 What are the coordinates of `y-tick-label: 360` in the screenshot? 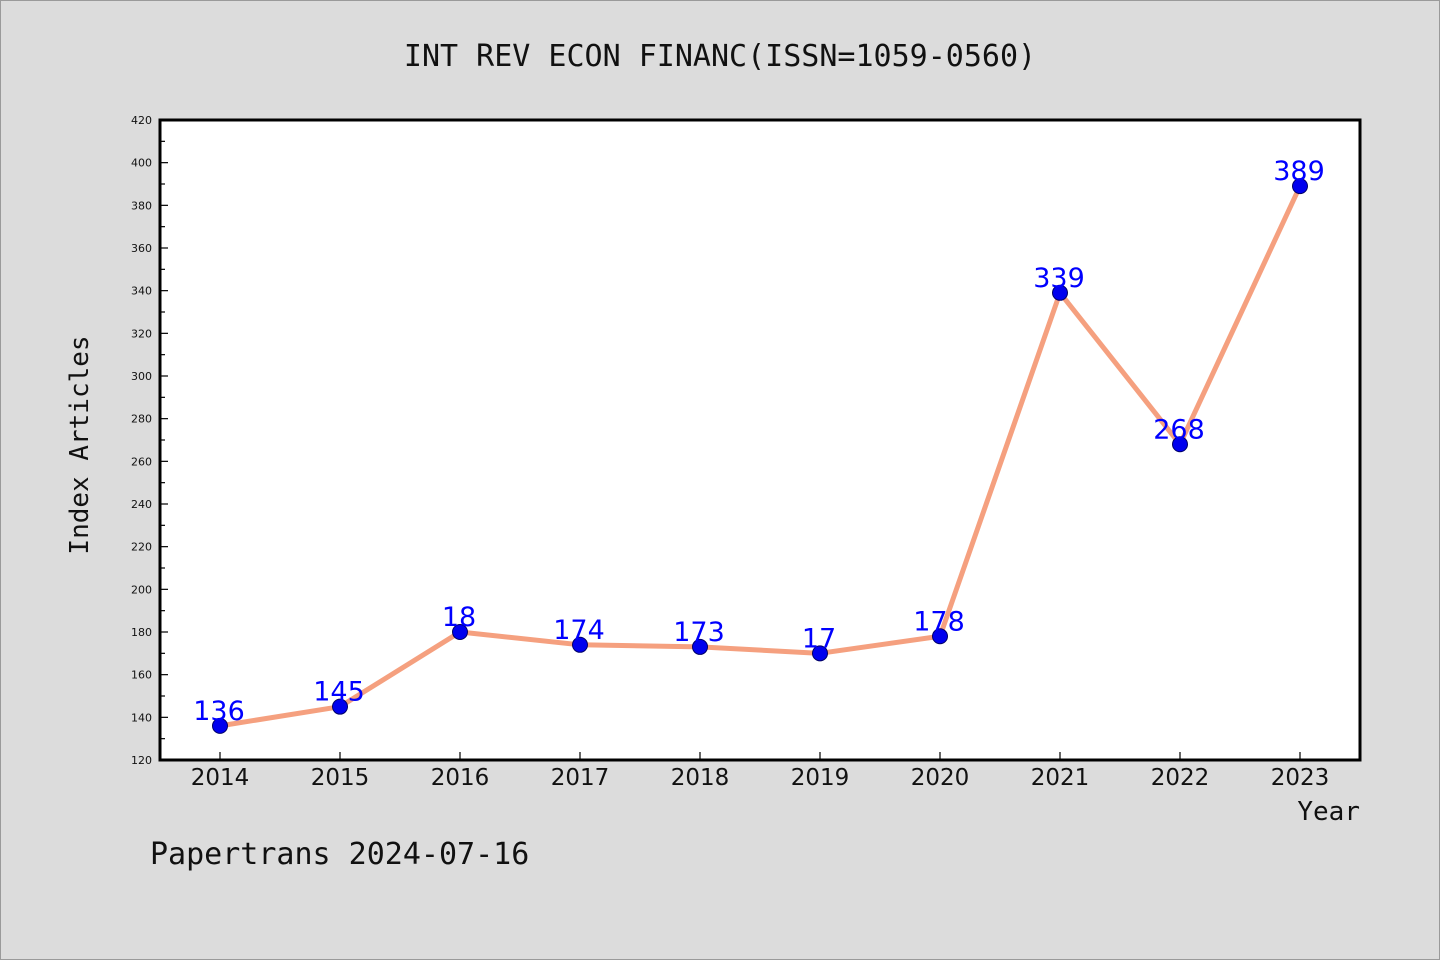 It's located at (141, 248).